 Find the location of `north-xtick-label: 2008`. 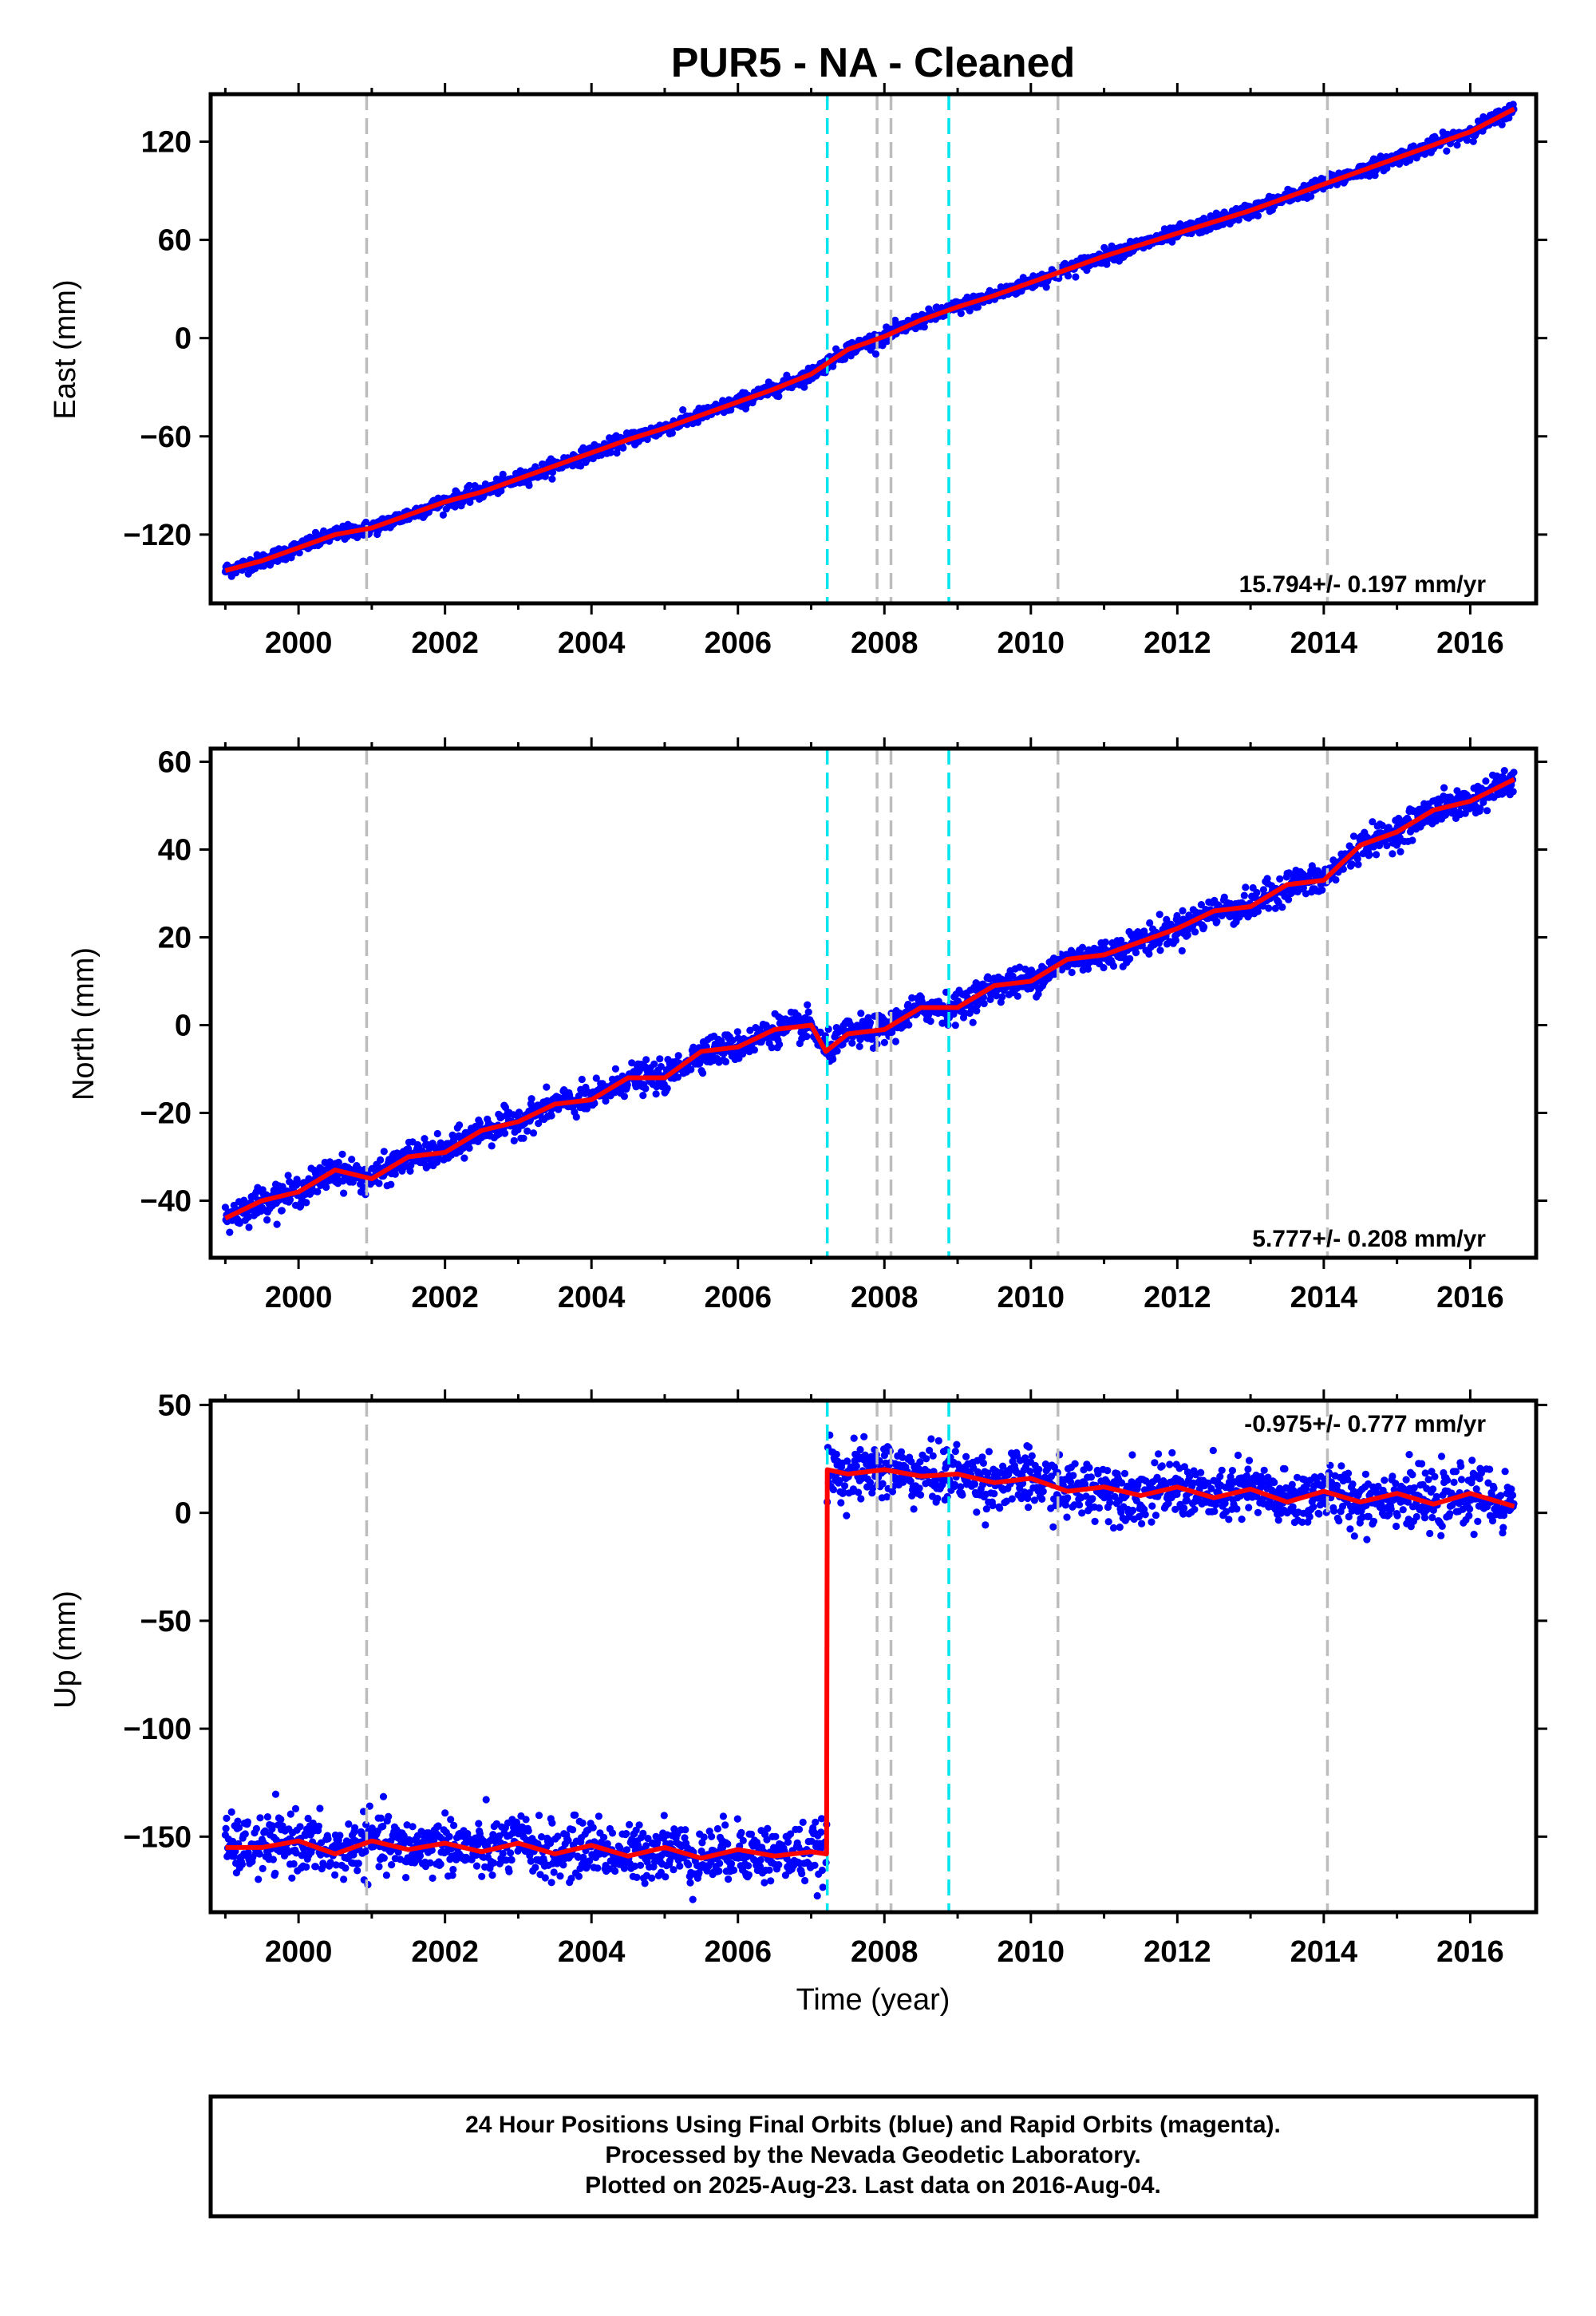

north-xtick-label: 2008 is located at coordinates (884, 1297).